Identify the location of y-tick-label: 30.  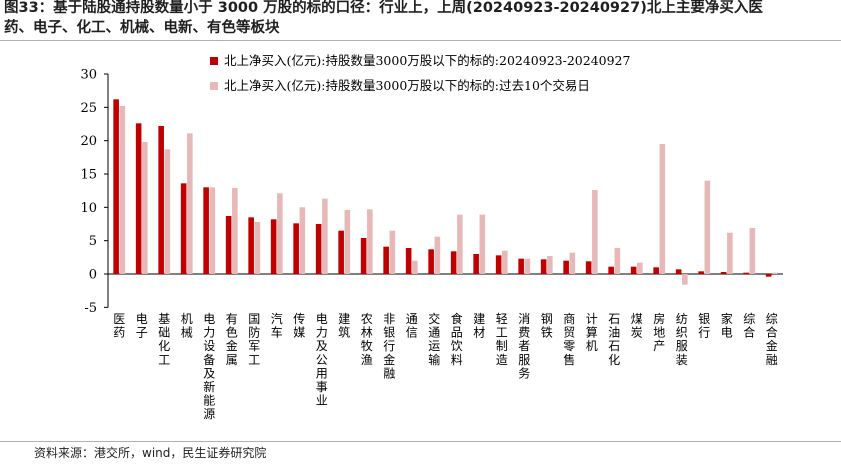
(88, 75).